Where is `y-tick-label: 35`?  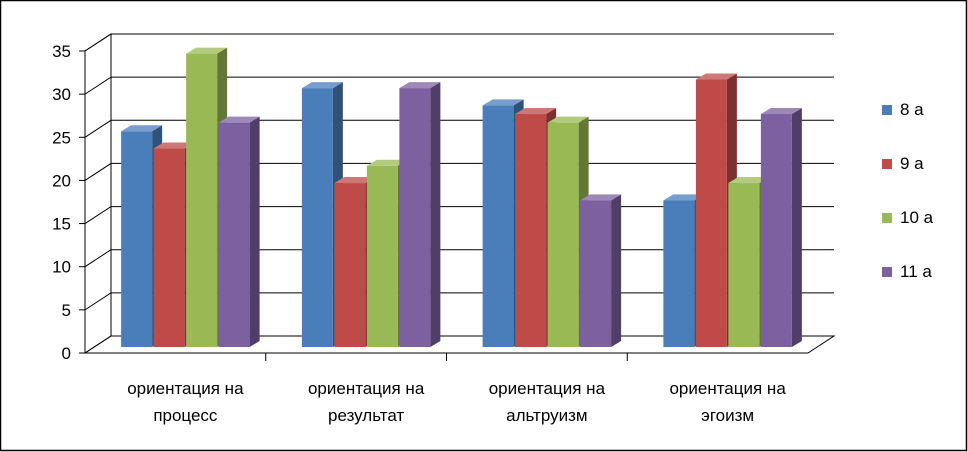
y-tick-label: 35 is located at coordinates (61, 51).